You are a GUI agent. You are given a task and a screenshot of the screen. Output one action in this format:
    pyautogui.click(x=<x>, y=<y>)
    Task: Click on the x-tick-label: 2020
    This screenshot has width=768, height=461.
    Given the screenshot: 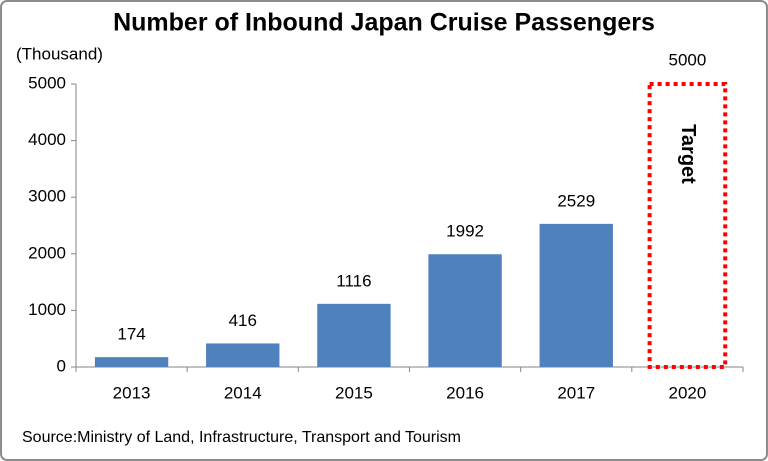 What is the action you would take?
    pyautogui.click(x=688, y=392)
    